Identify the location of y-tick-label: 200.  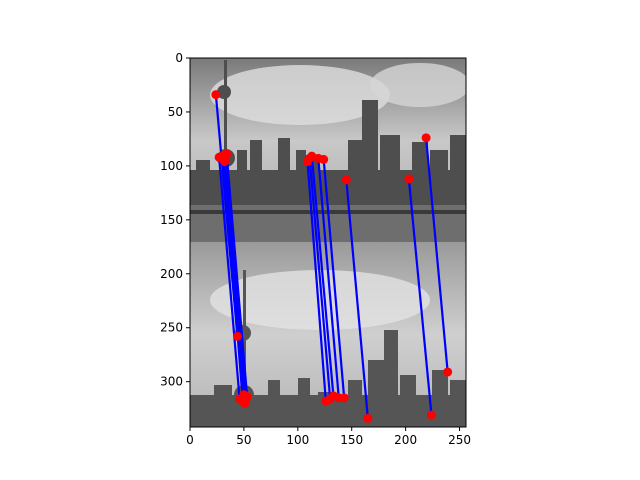
(171, 274).